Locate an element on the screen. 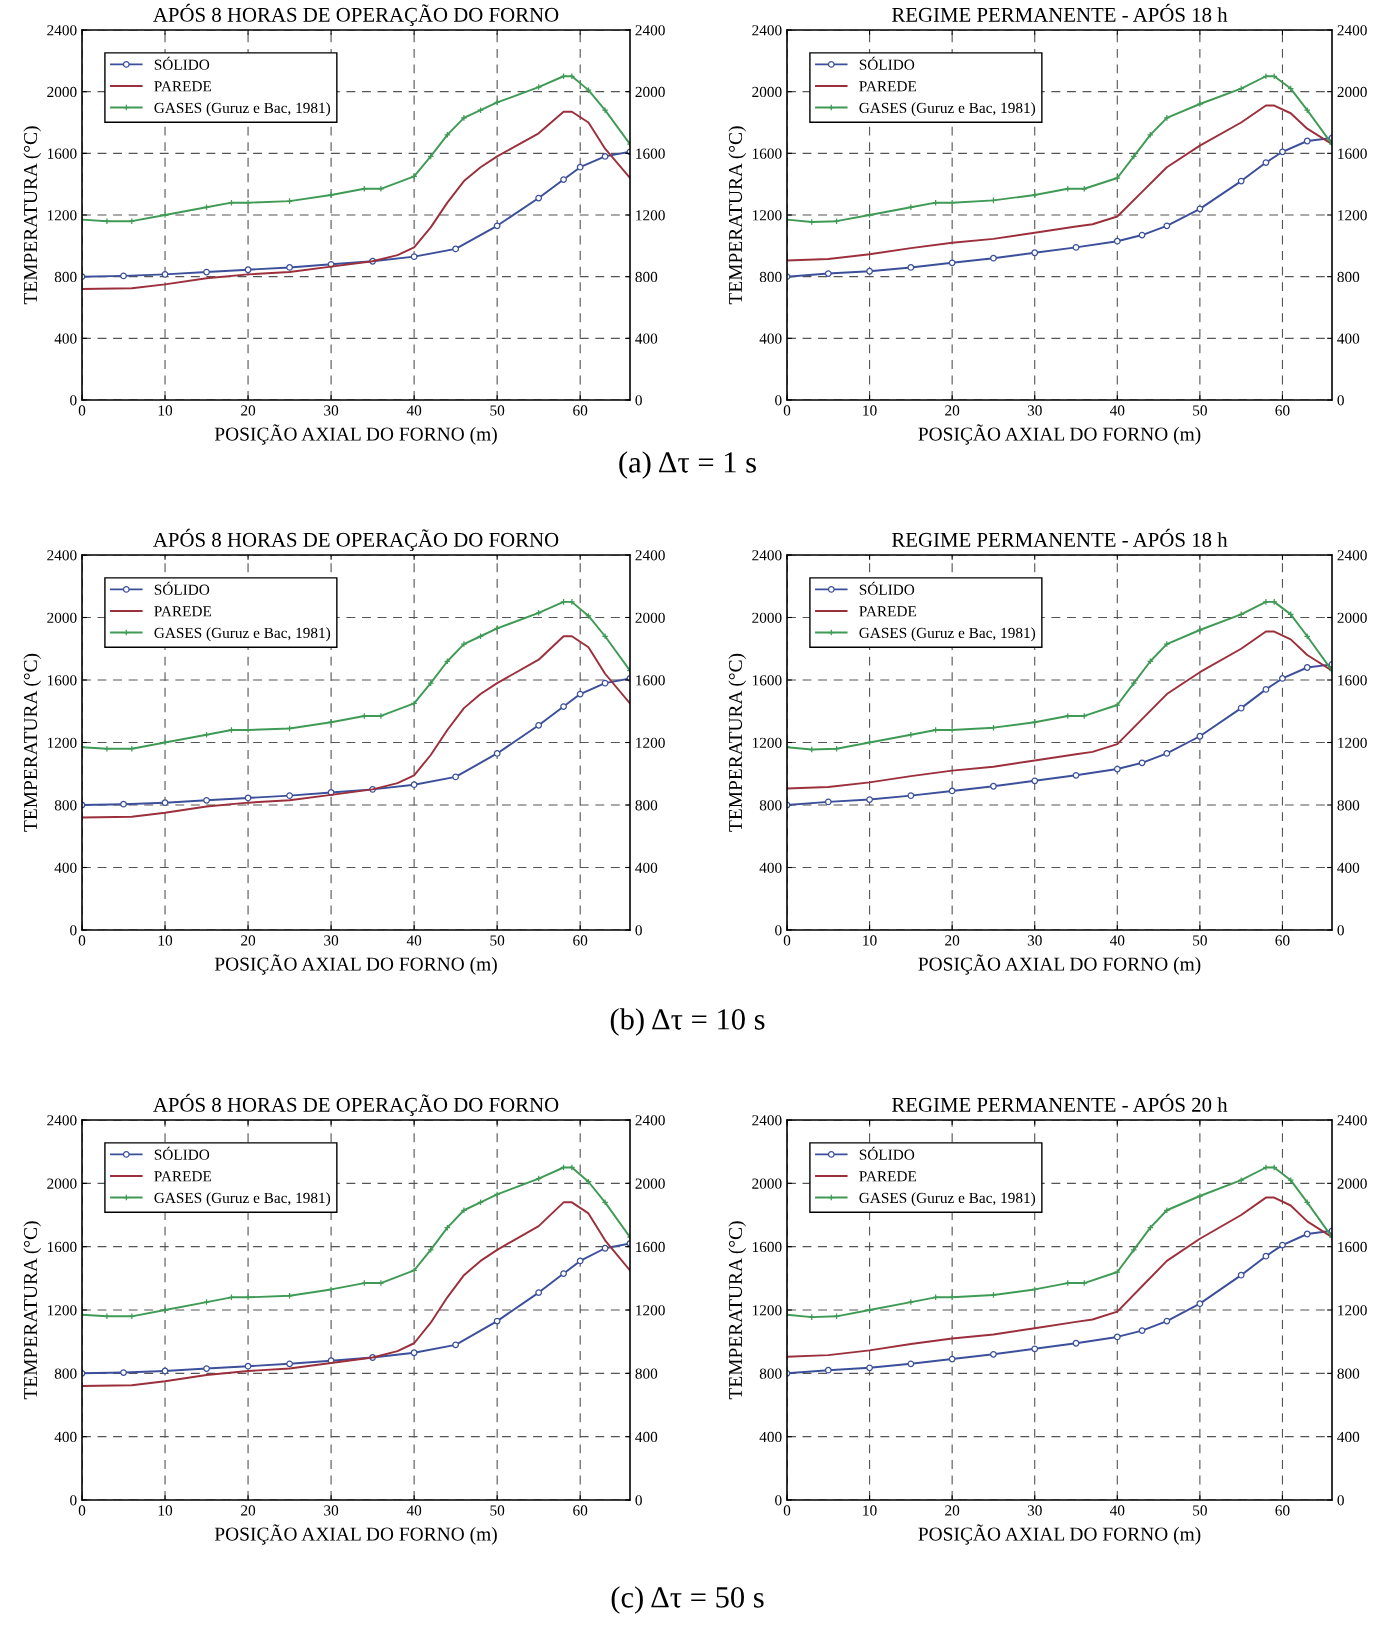 The image size is (1375, 1630). chart-title: REGIME PERMANENTE - APÓS 18 h is located at coordinates (1059, 12).